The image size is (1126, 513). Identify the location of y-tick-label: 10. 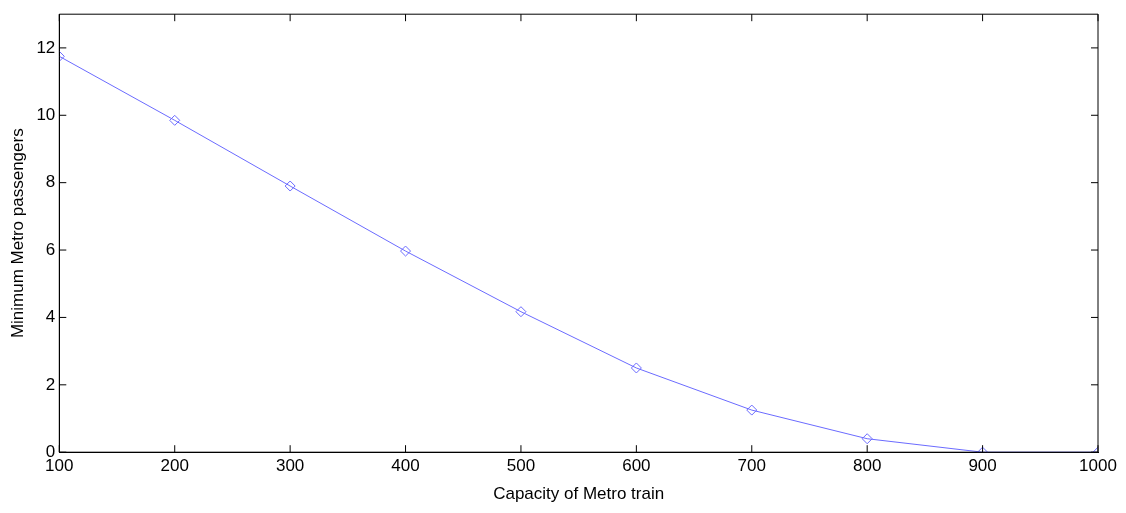
(46, 114).